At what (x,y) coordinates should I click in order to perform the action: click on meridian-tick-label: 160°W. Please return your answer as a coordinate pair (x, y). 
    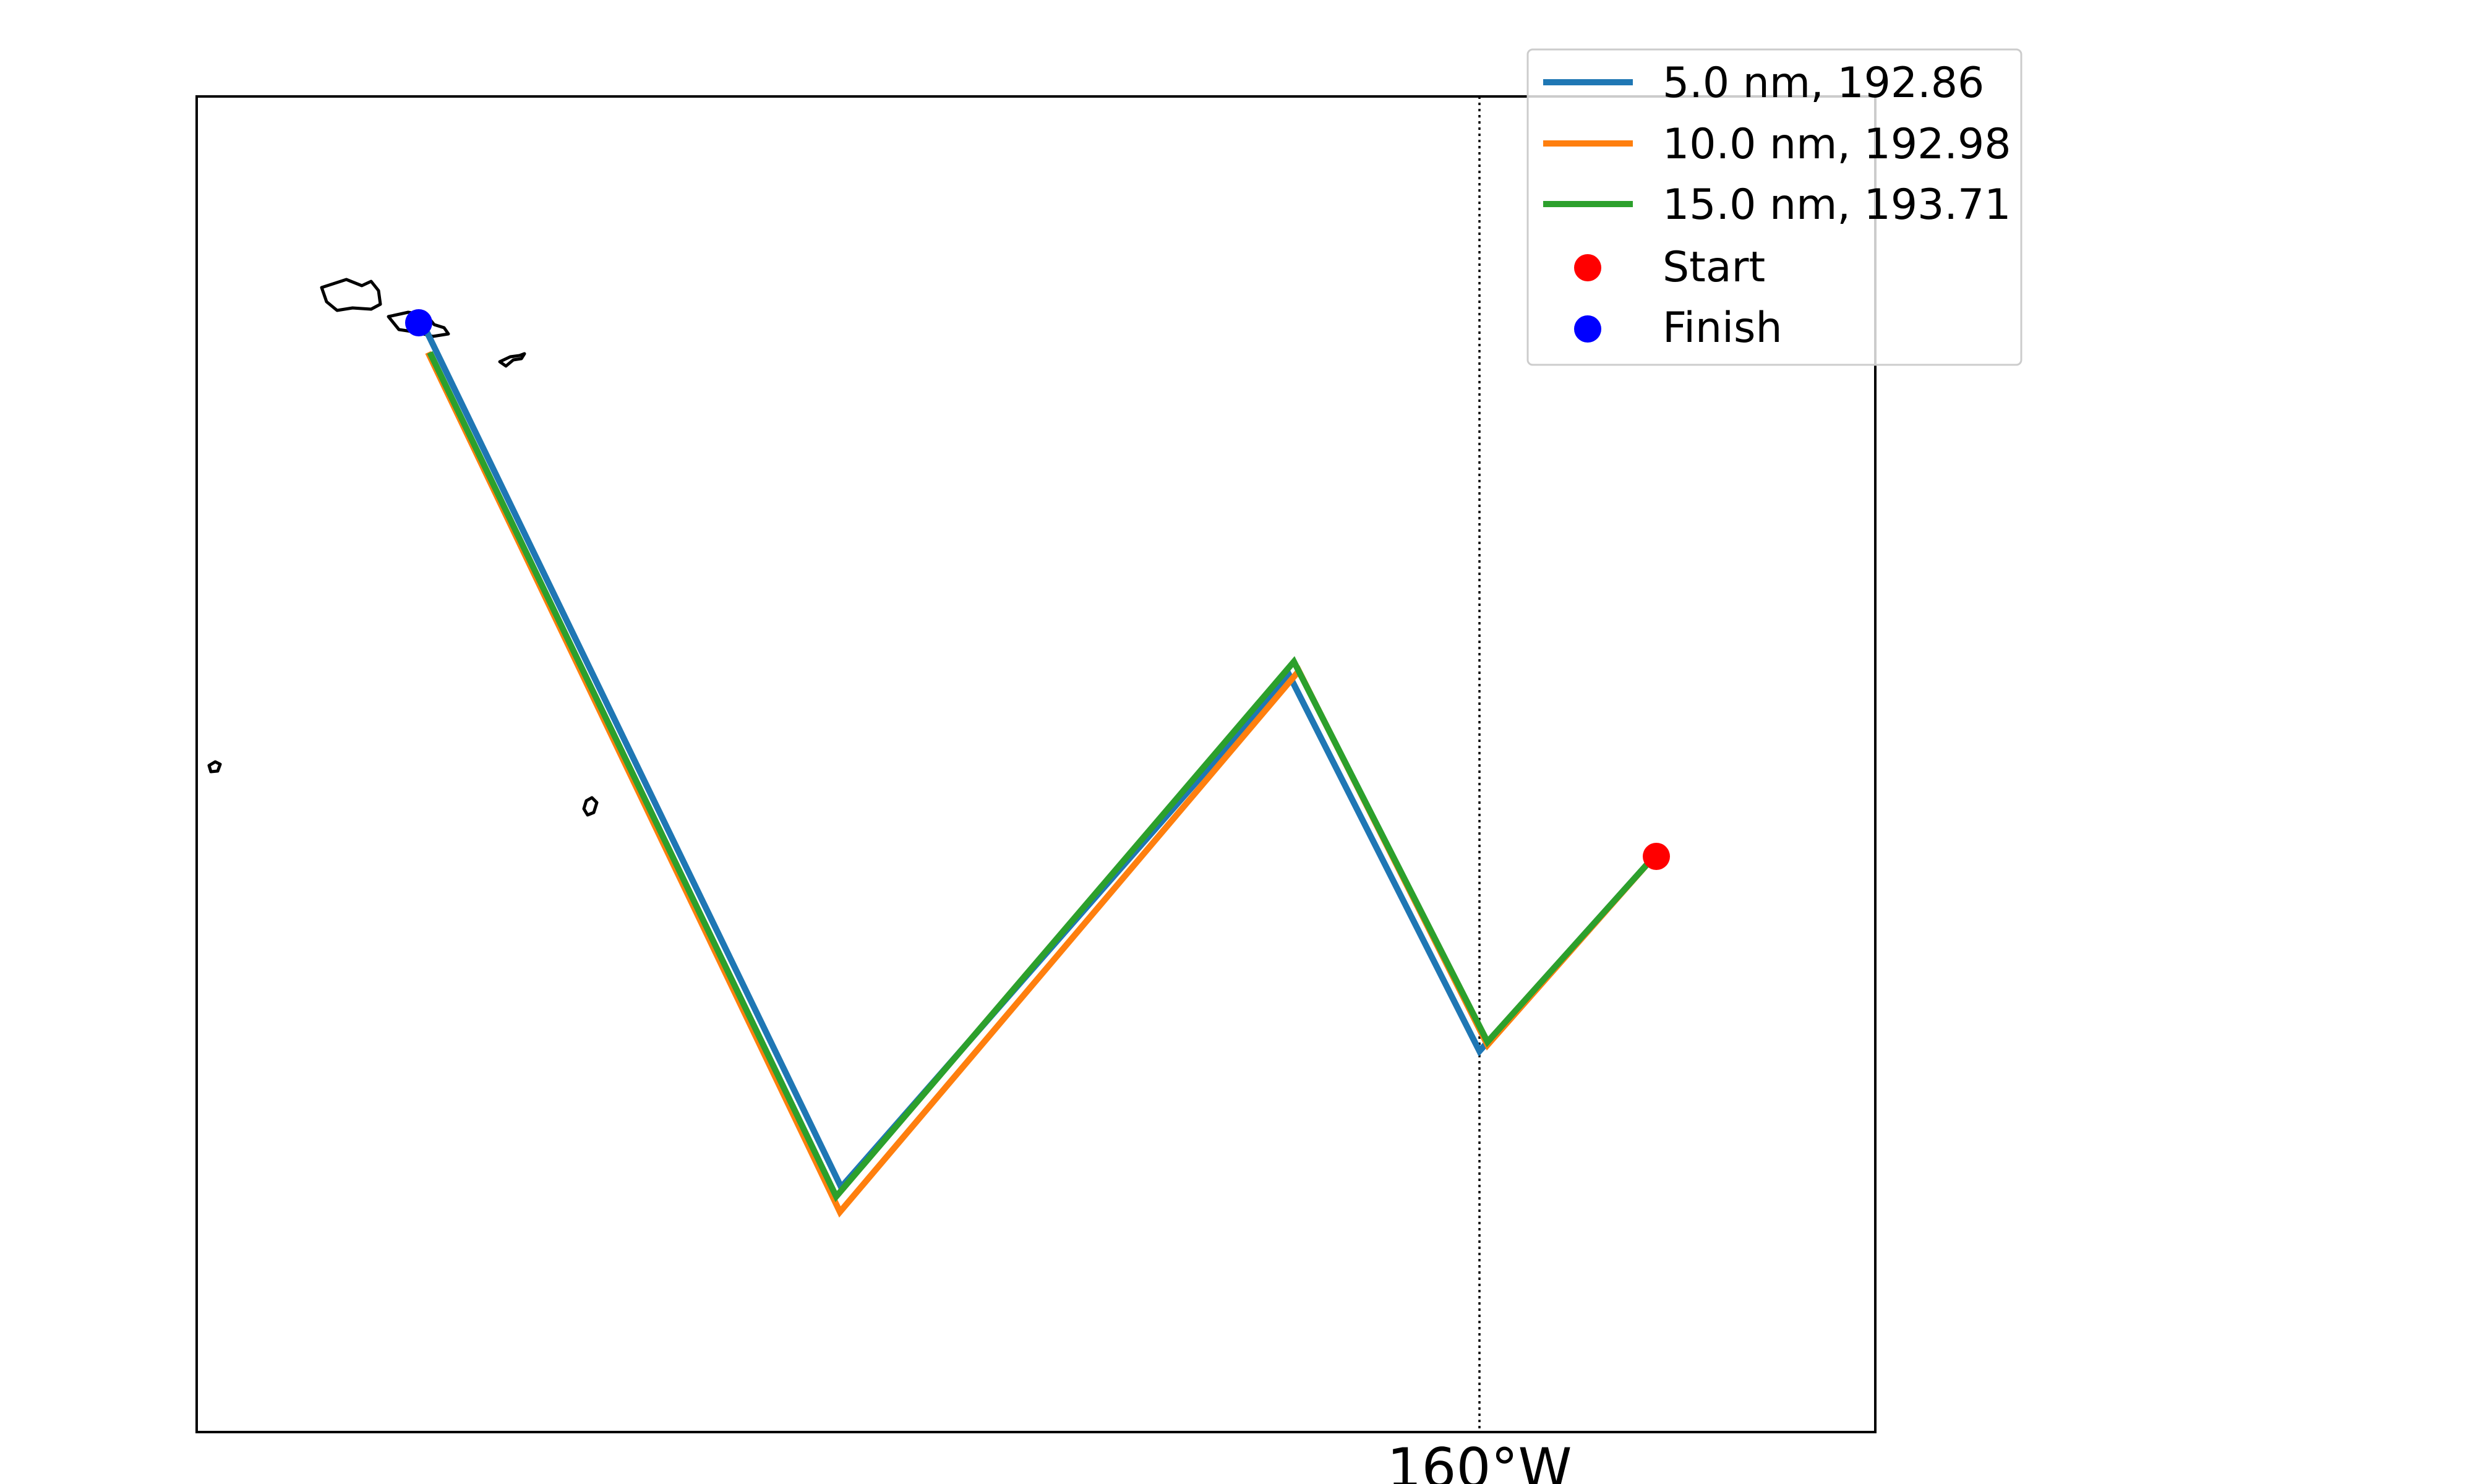
    Looking at the image, I should click on (1479, 1460).